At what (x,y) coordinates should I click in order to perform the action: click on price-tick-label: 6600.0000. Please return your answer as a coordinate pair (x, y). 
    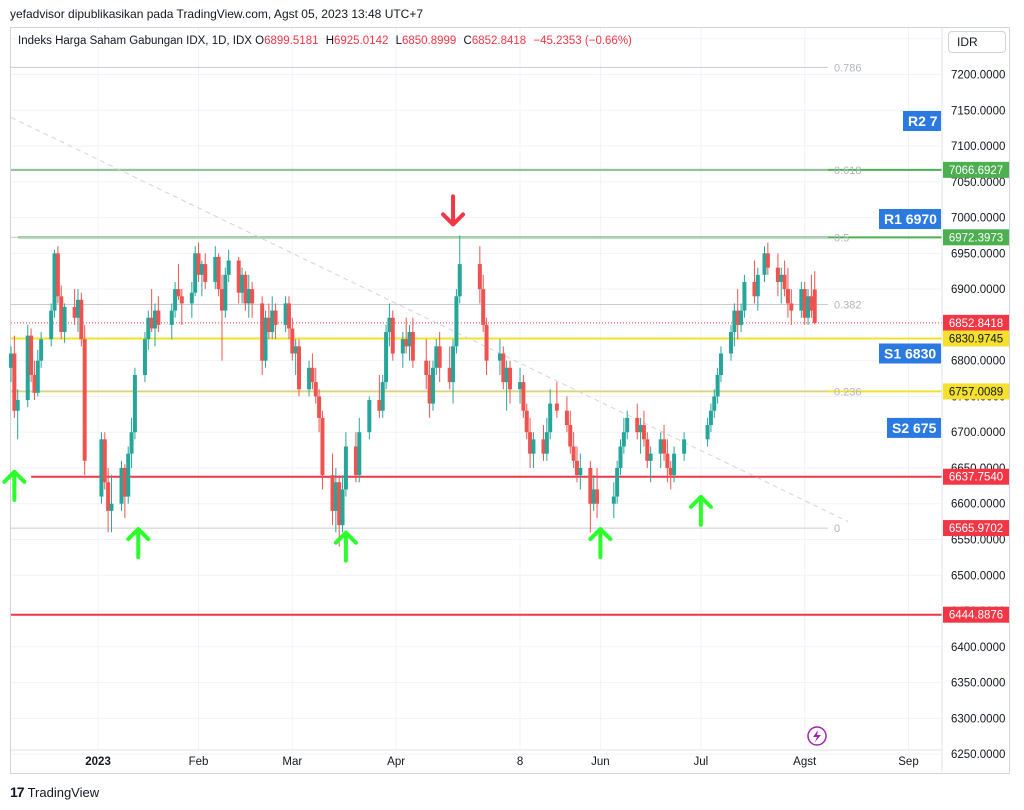
    Looking at the image, I should click on (978, 505).